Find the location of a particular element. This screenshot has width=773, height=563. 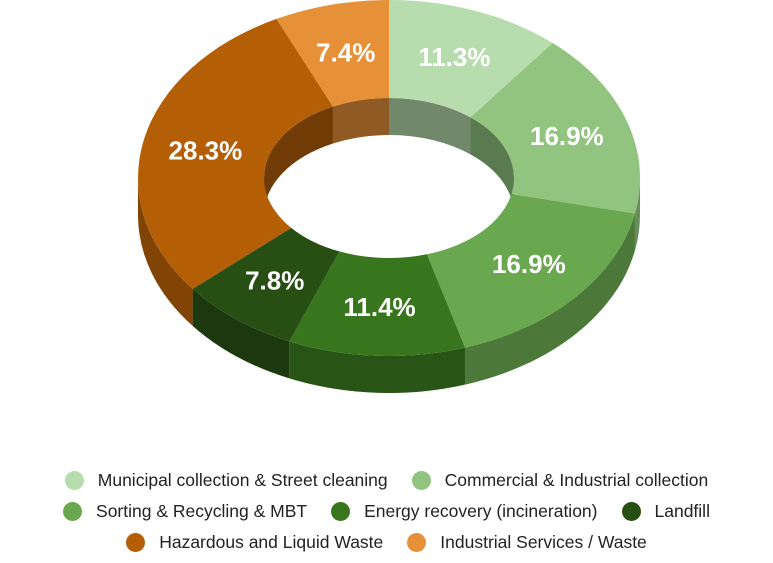

slice-value-label: 11.3% is located at coordinates (454, 57).